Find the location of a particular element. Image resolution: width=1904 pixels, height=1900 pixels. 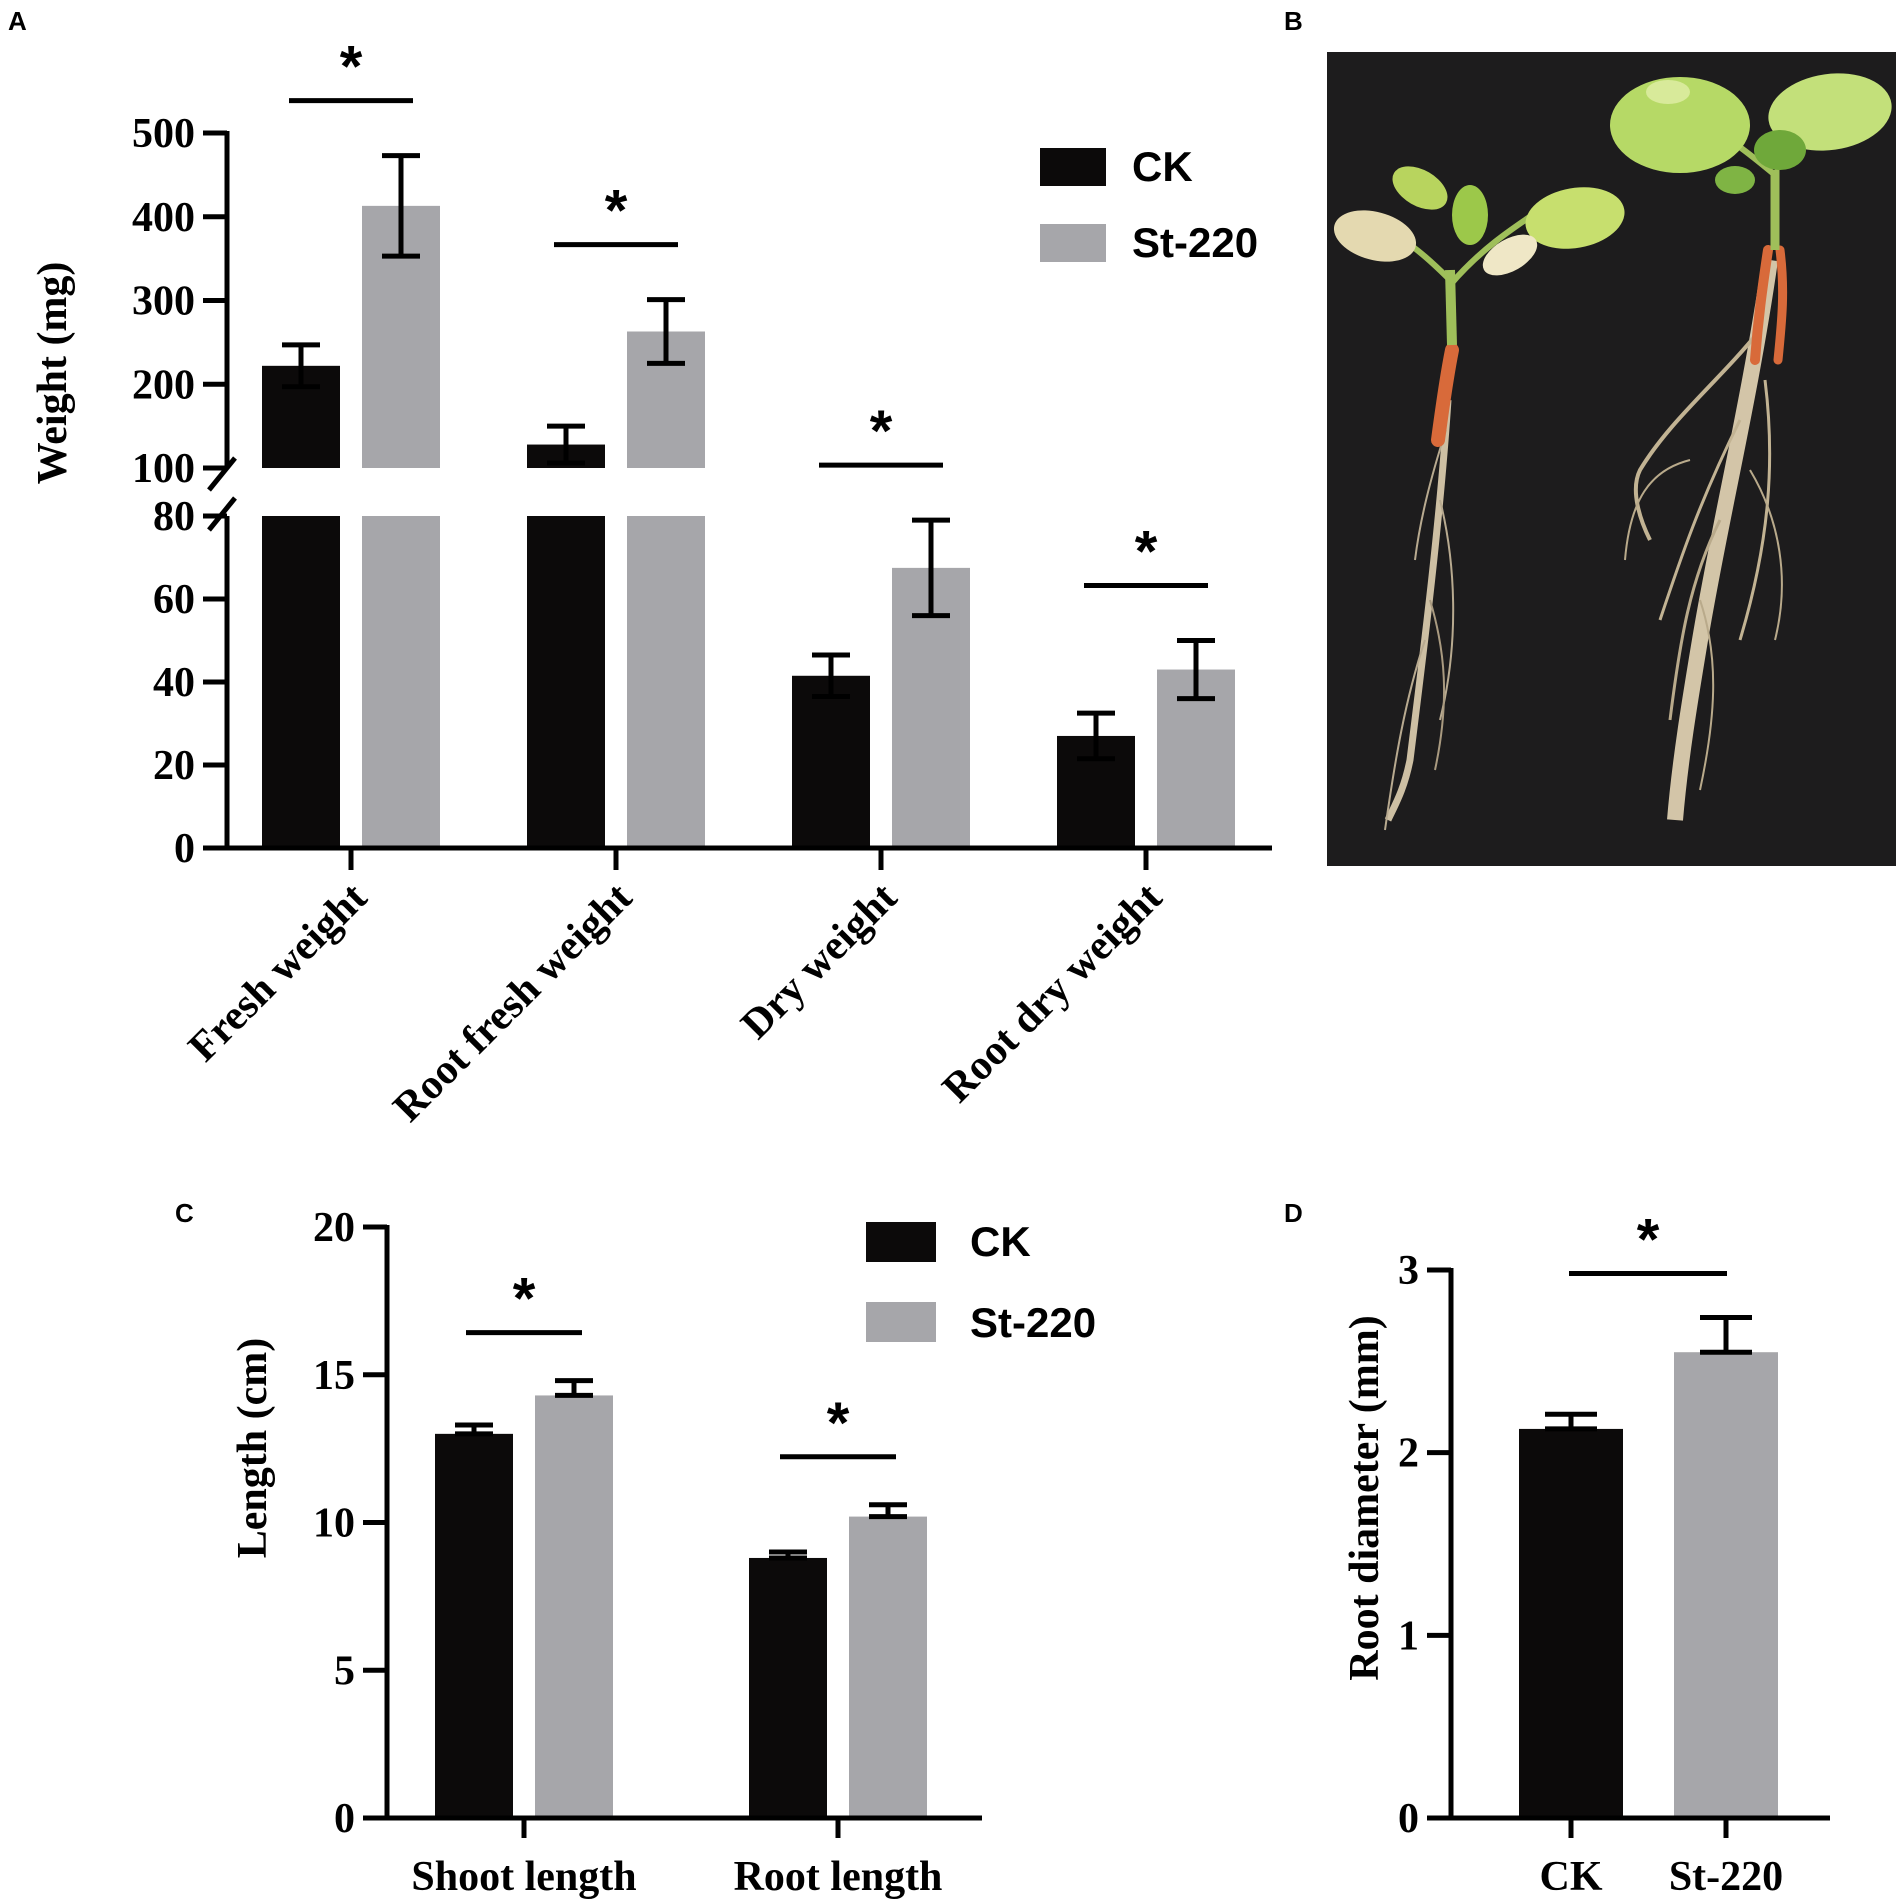

chart-d-error-bars is located at coordinates (1648, 1373).